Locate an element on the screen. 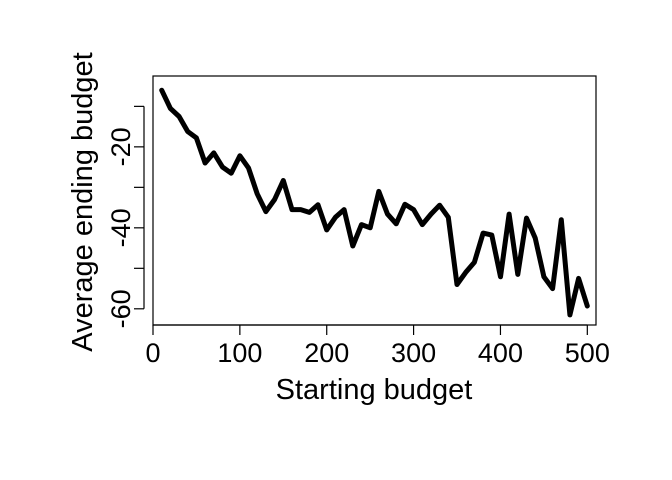  y-tick-label: -60 is located at coordinates (121, 308).